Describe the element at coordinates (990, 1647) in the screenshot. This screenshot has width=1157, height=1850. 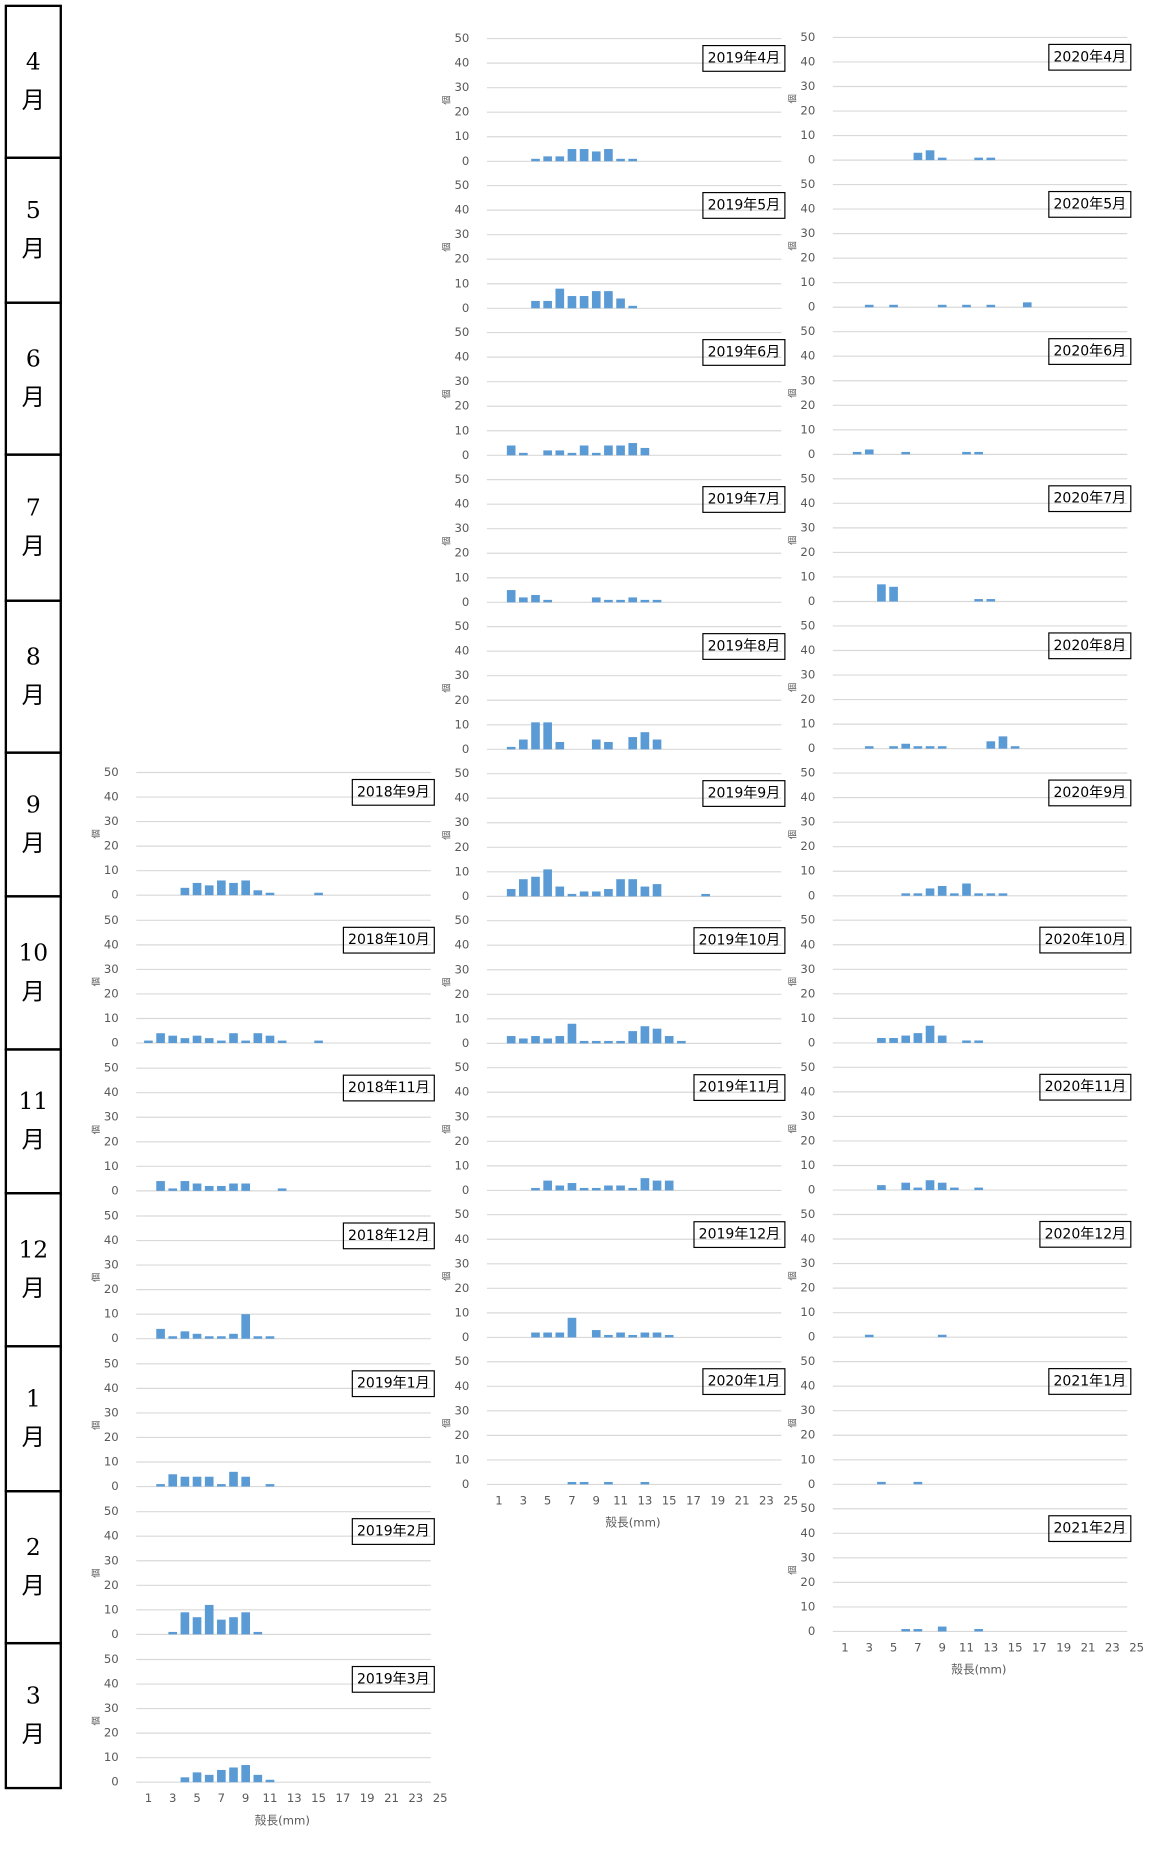
I see `x-tick-label: 13` at that location.